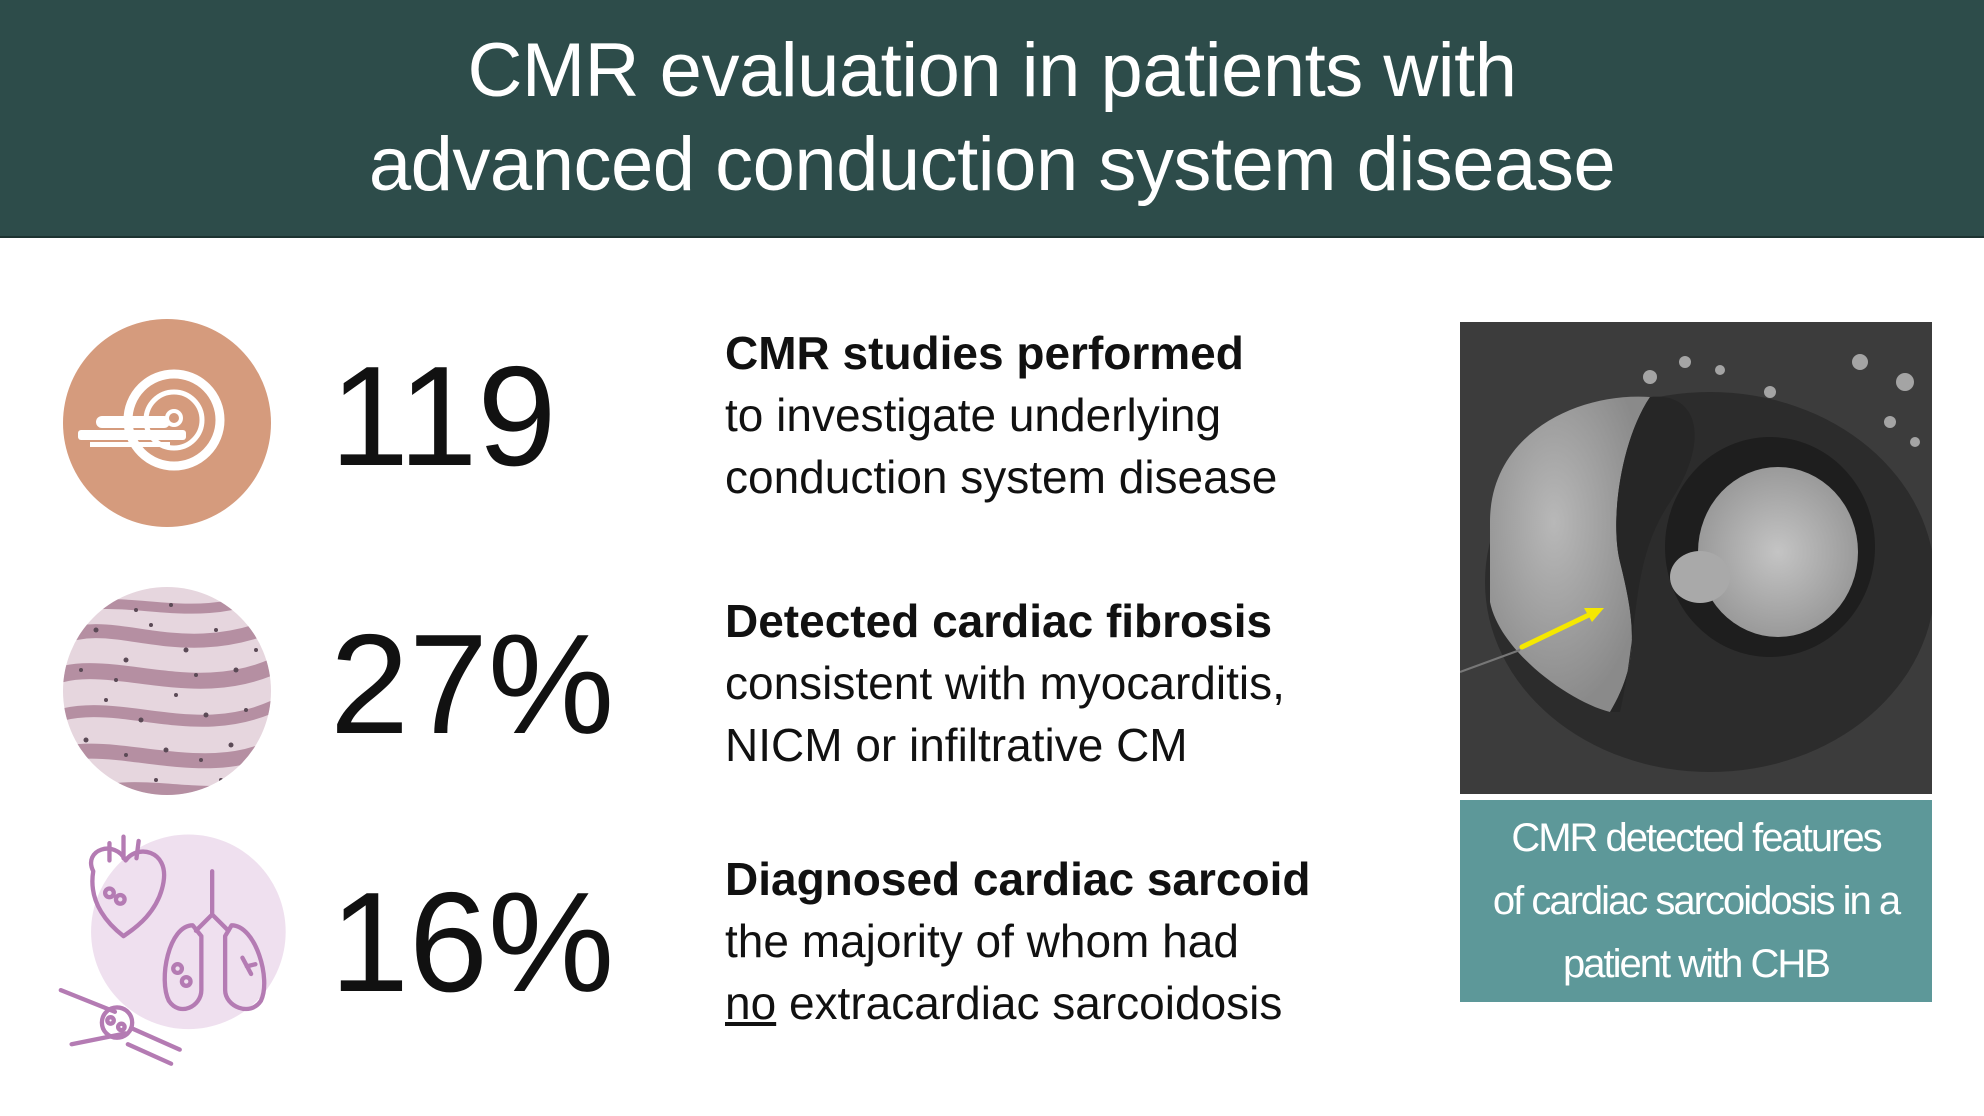 This screenshot has height=1116, width=1984. Describe the element at coordinates (984, 353) in the screenshot. I see `stat-lead: CMR studies performed` at that location.